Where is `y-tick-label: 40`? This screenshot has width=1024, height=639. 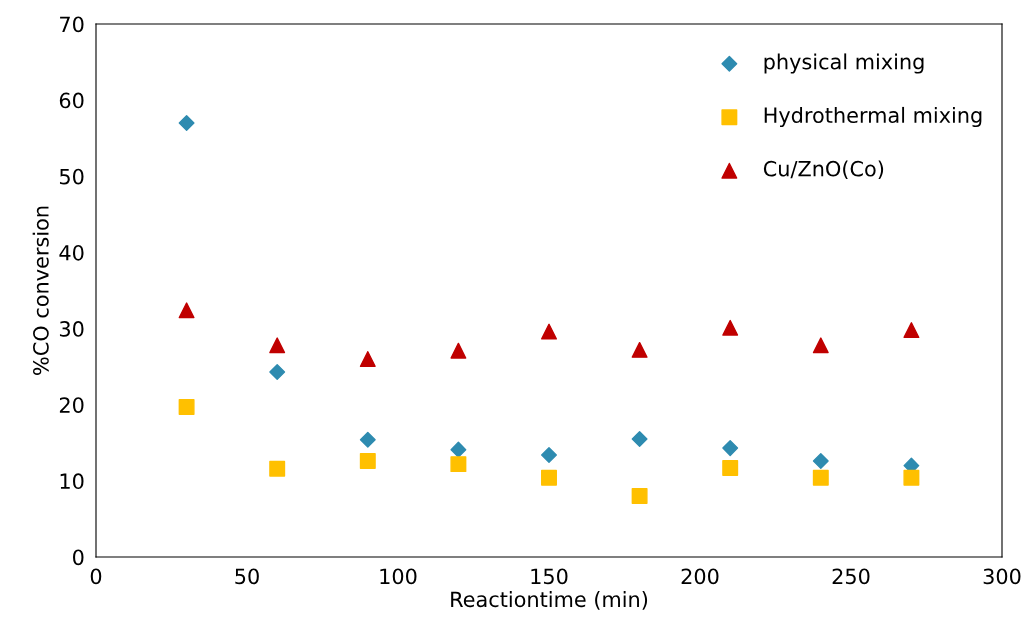 y-tick-label: 40 is located at coordinates (71, 252).